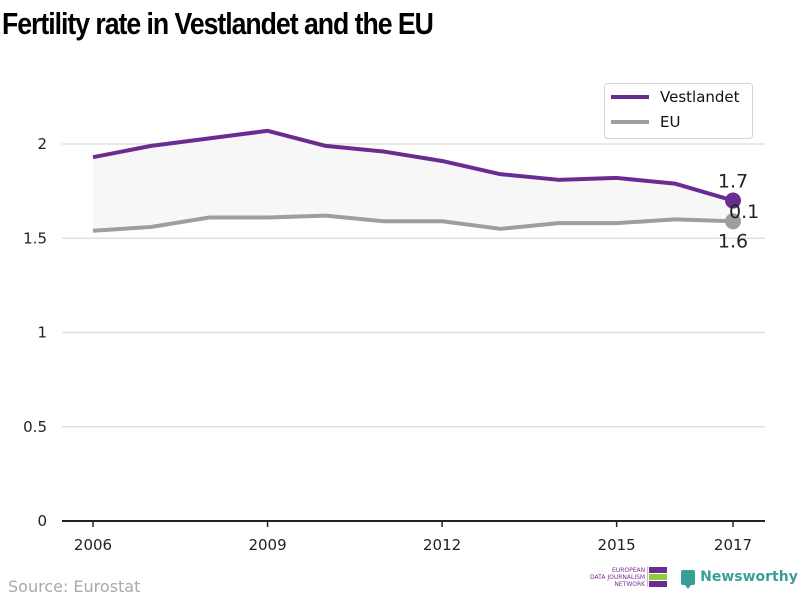 This screenshot has height=600, width=800. I want to click on x-tick-label: 2012, so click(442, 545).